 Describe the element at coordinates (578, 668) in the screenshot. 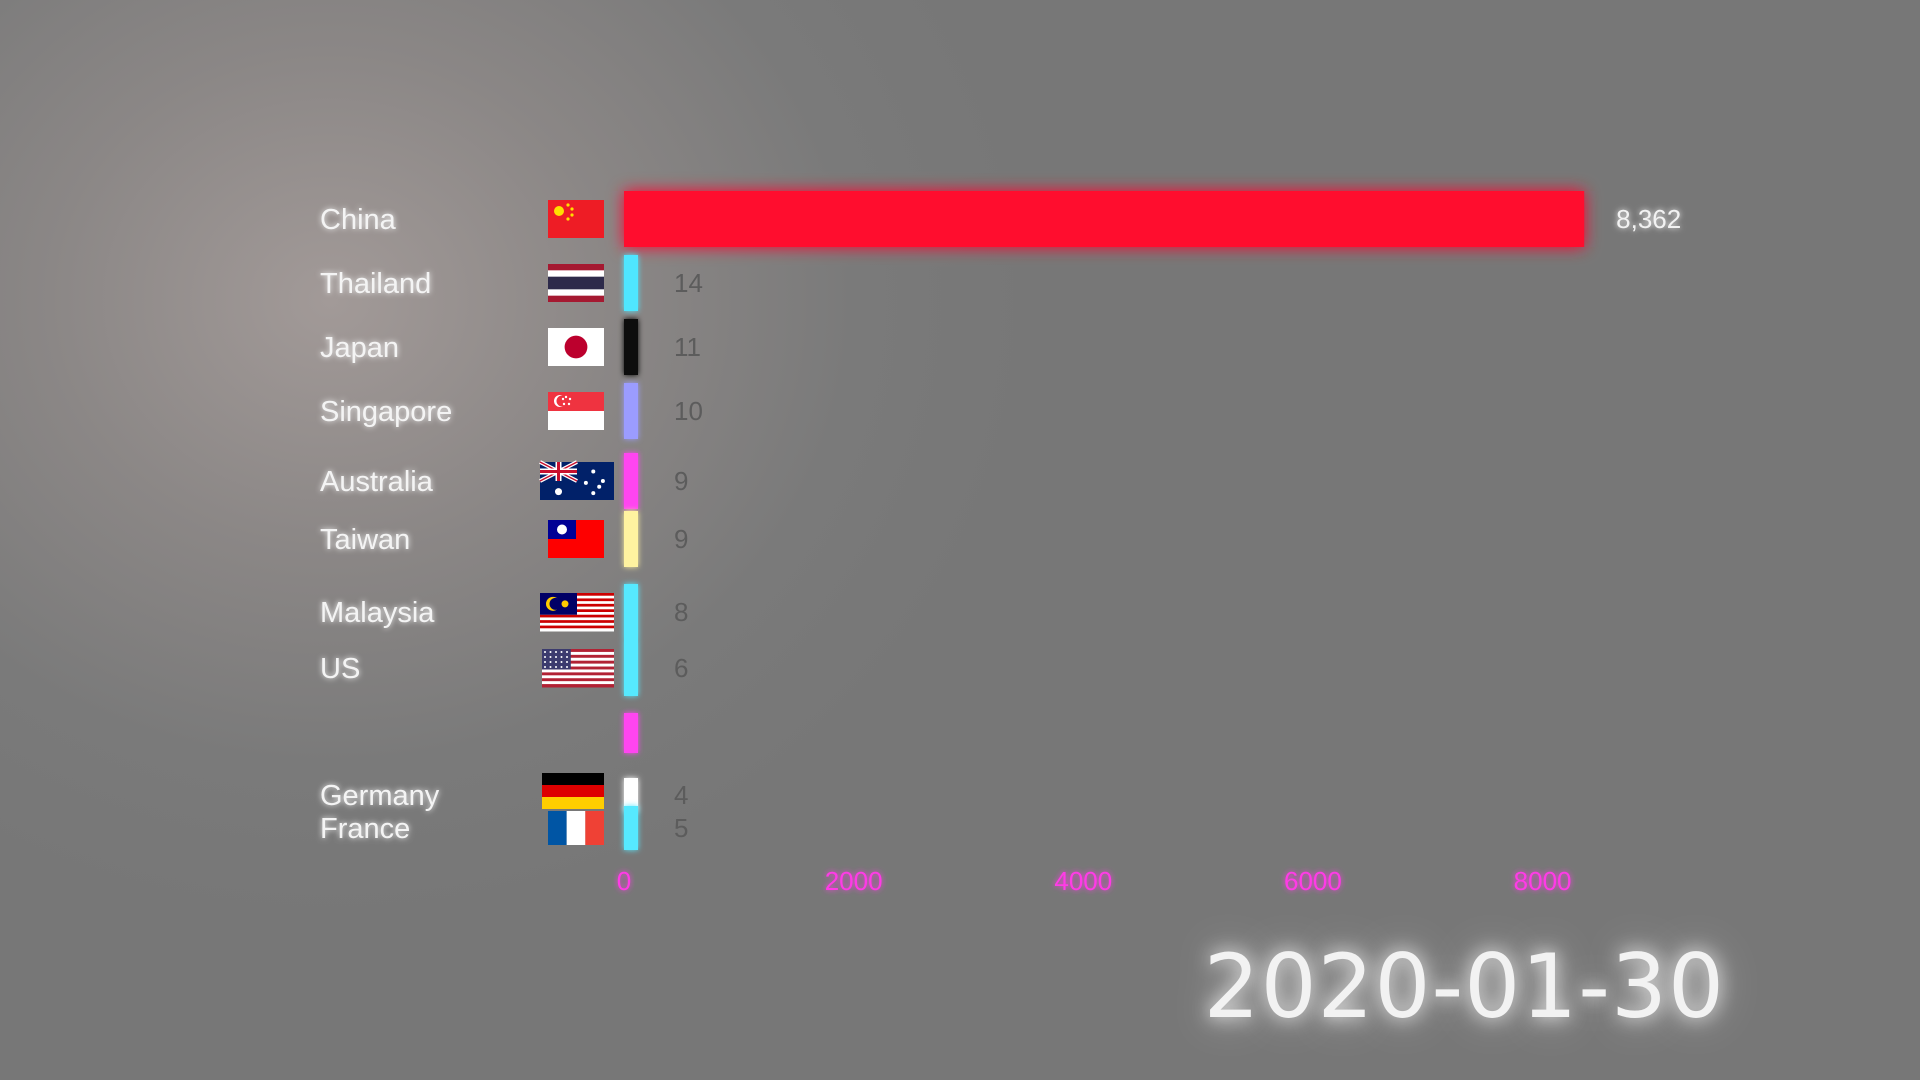

I see `us-flag-icon` at that location.